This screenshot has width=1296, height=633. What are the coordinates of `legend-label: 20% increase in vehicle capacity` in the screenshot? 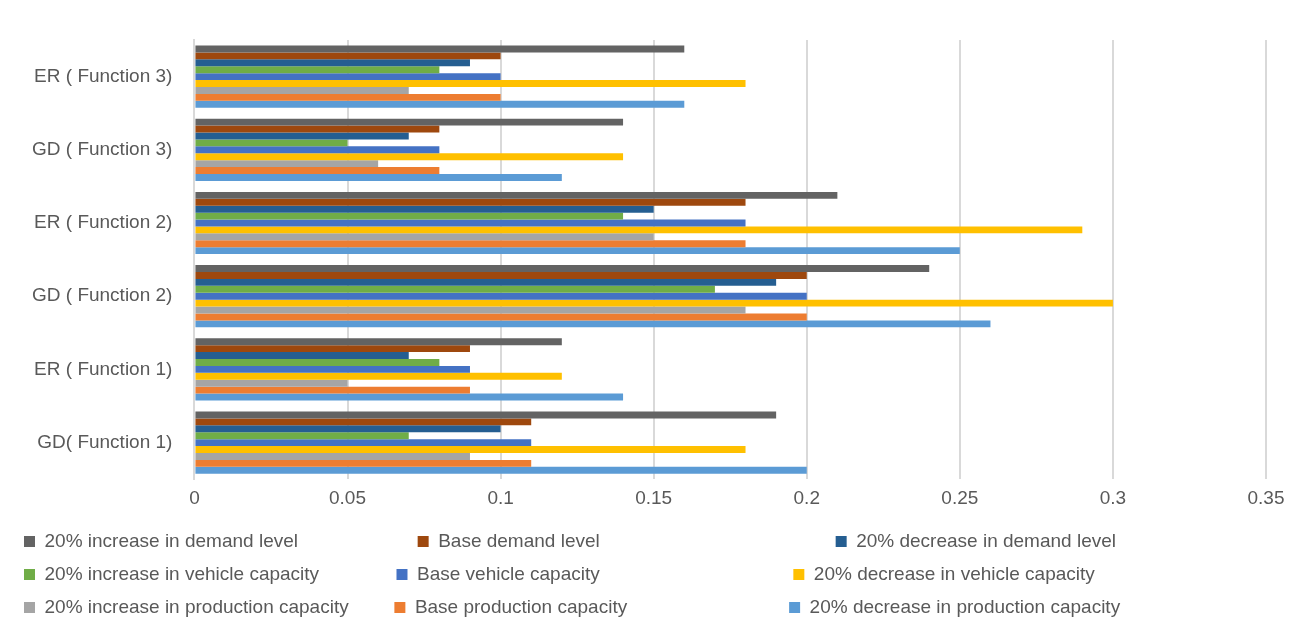 It's located at (213, 573).